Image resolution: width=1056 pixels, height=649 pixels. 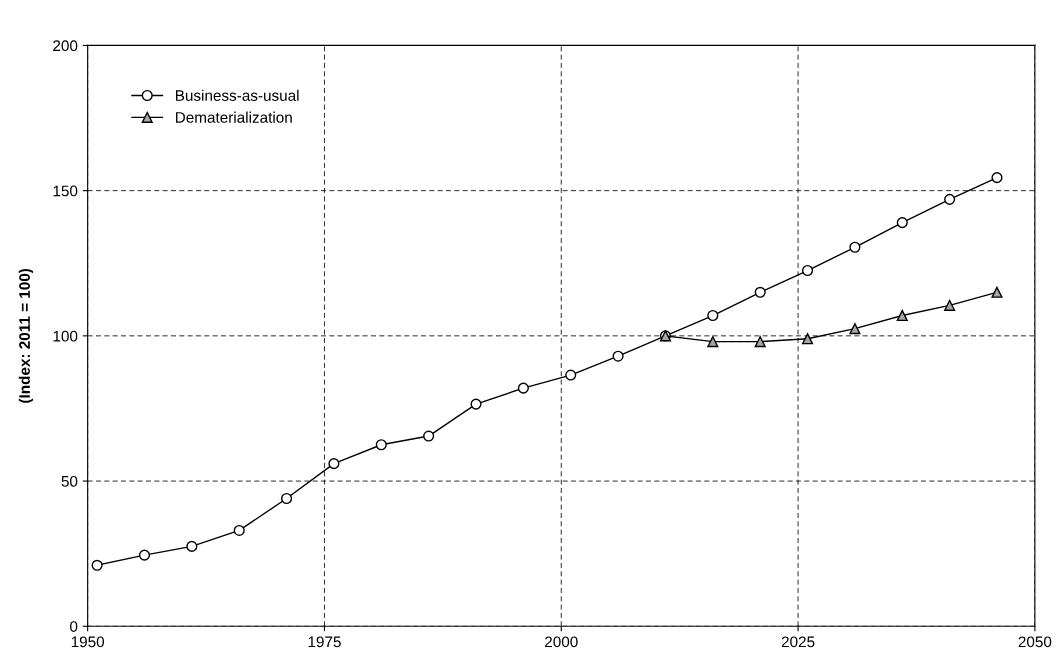 I want to click on legend-label: Business-as-usual, so click(x=237, y=95).